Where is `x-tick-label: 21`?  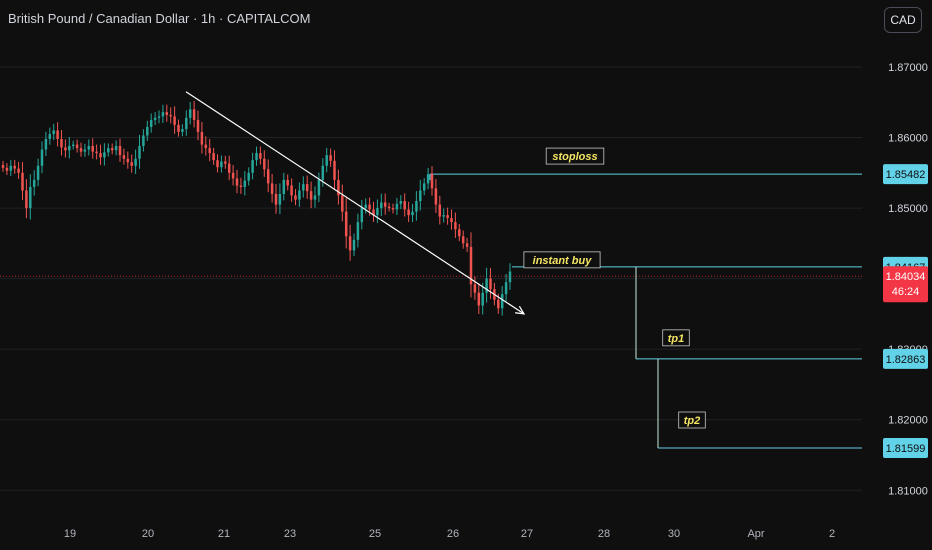 x-tick-label: 21 is located at coordinates (224, 534).